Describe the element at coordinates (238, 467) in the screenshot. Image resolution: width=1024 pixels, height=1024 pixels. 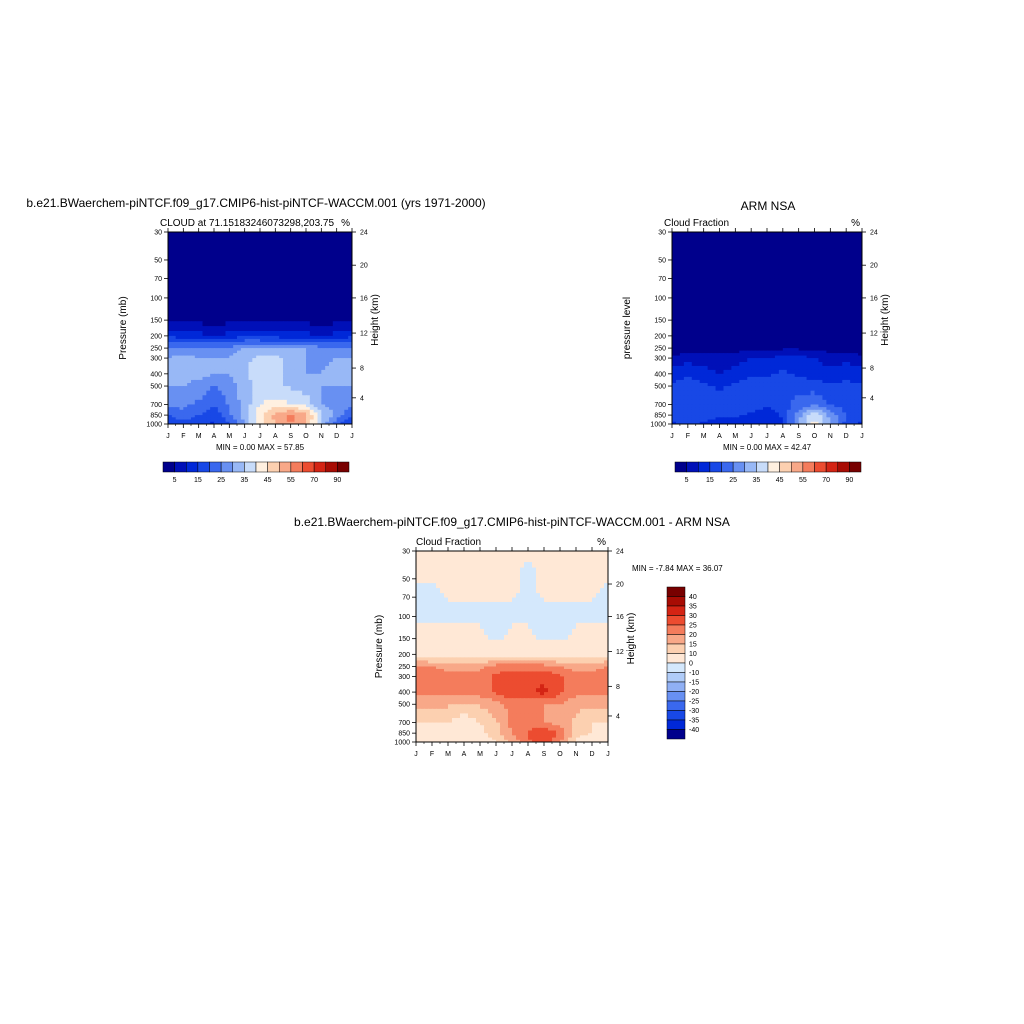
I see `colorbar-box` at that location.